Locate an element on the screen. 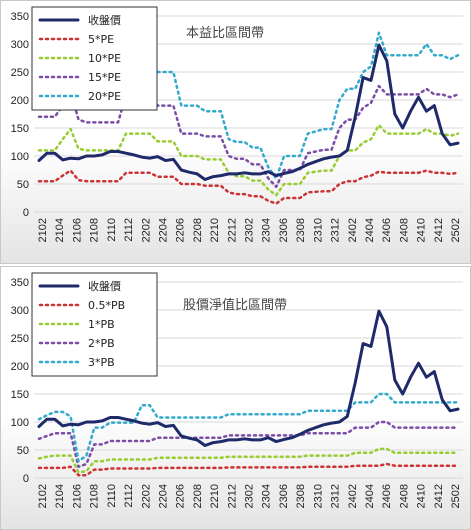  legend-label: 20*PE is located at coordinates (104, 96).